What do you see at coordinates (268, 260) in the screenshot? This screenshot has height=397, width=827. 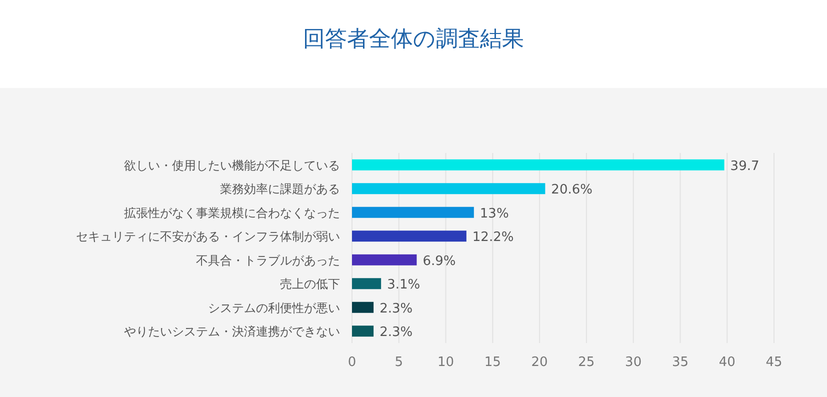 I see `y-tick-label: 不具合・トラブルがあった` at bounding box center [268, 260].